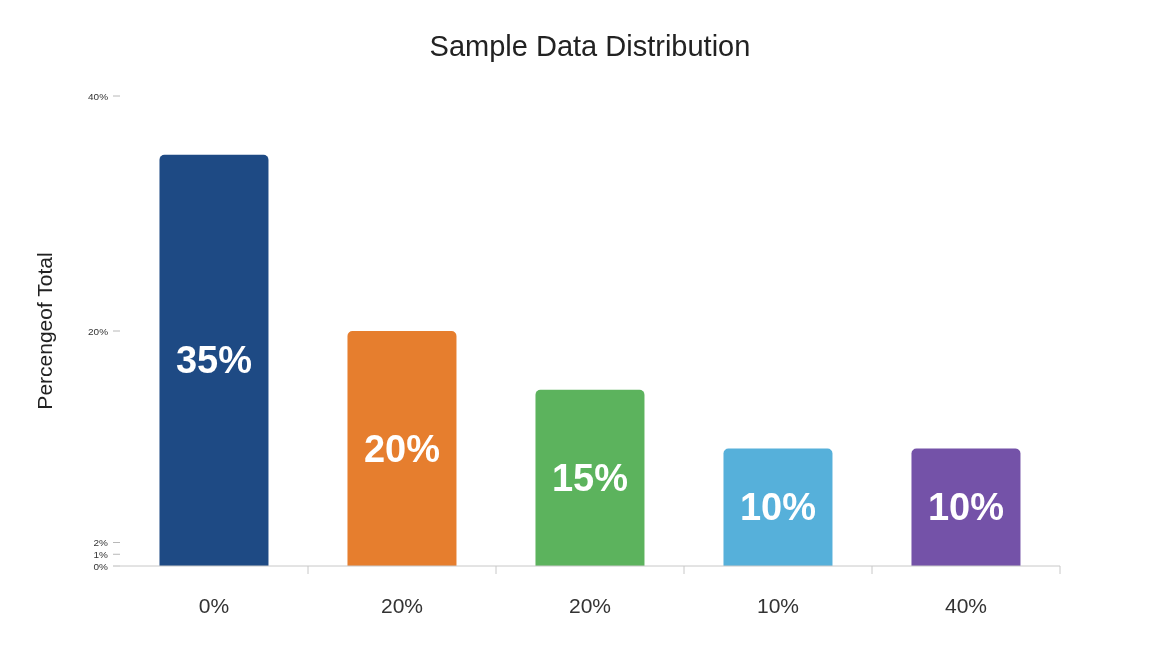  Describe the element at coordinates (101, 543) in the screenshot. I see `y-tick-label: 2%` at that location.